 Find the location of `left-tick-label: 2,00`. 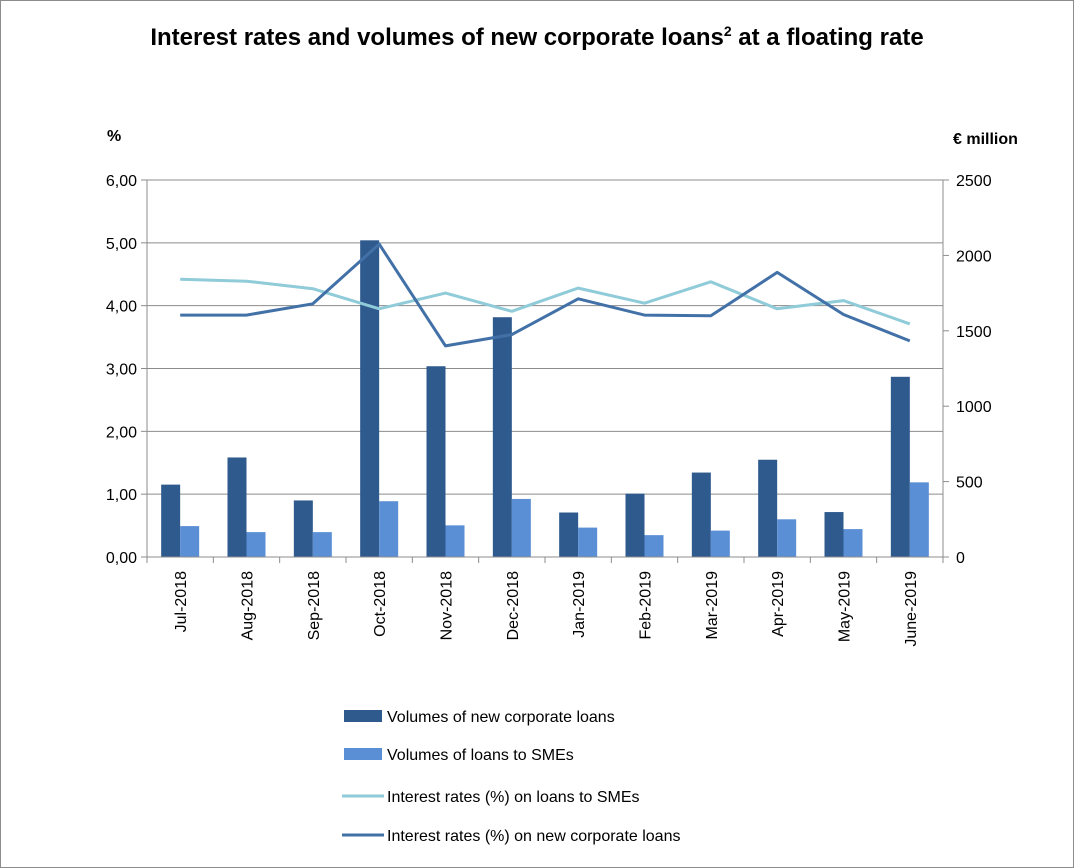

left-tick-label: 2,00 is located at coordinates (121, 432).